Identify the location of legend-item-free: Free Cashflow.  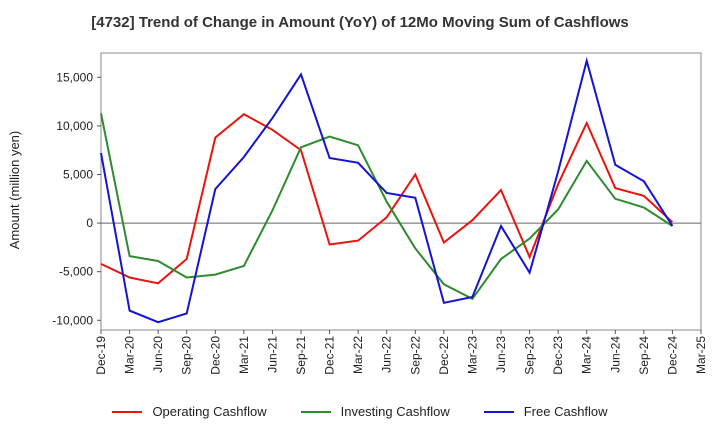
(545, 411).